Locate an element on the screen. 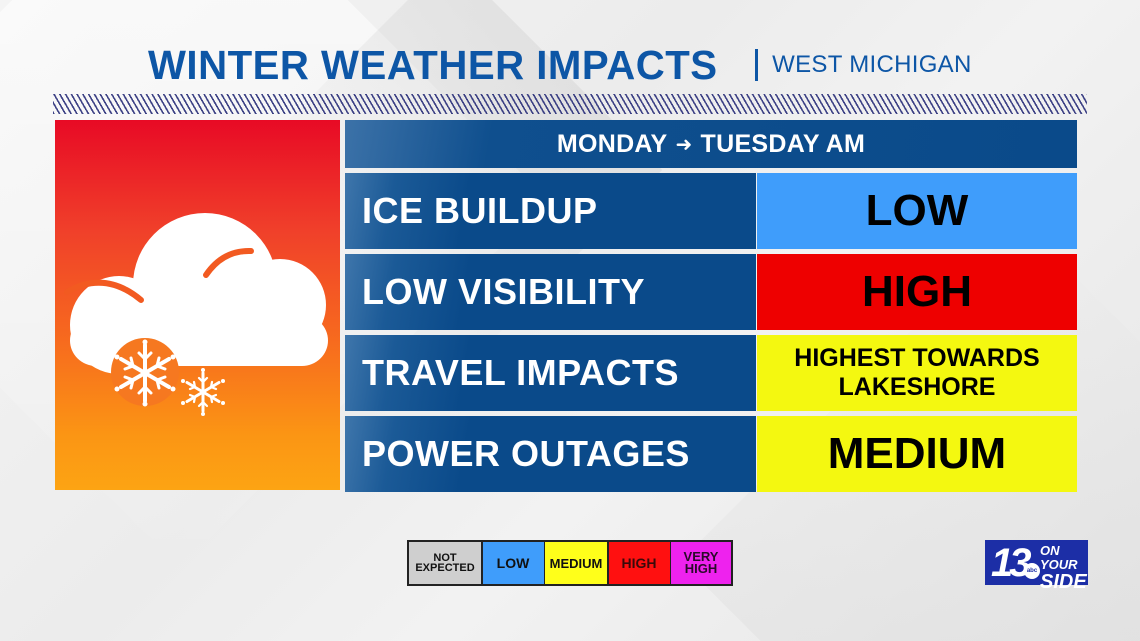 The height and width of the screenshot is (641, 1140). legend-medium: MEDIUM is located at coordinates (576, 563).